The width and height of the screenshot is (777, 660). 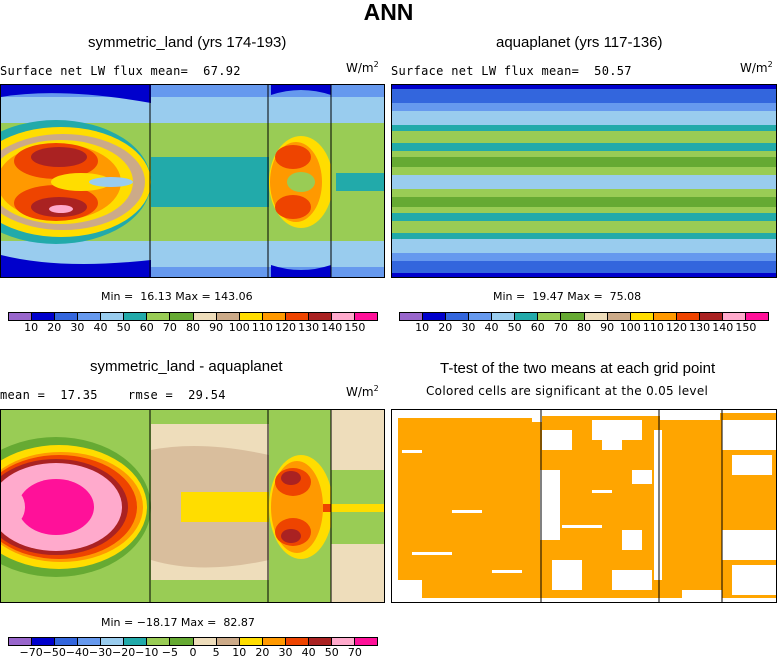 What do you see at coordinates (186, 366) in the screenshot?
I see `panel-title-difference: symmetric_land - aquaplanet` at bounding box center [186, 366].